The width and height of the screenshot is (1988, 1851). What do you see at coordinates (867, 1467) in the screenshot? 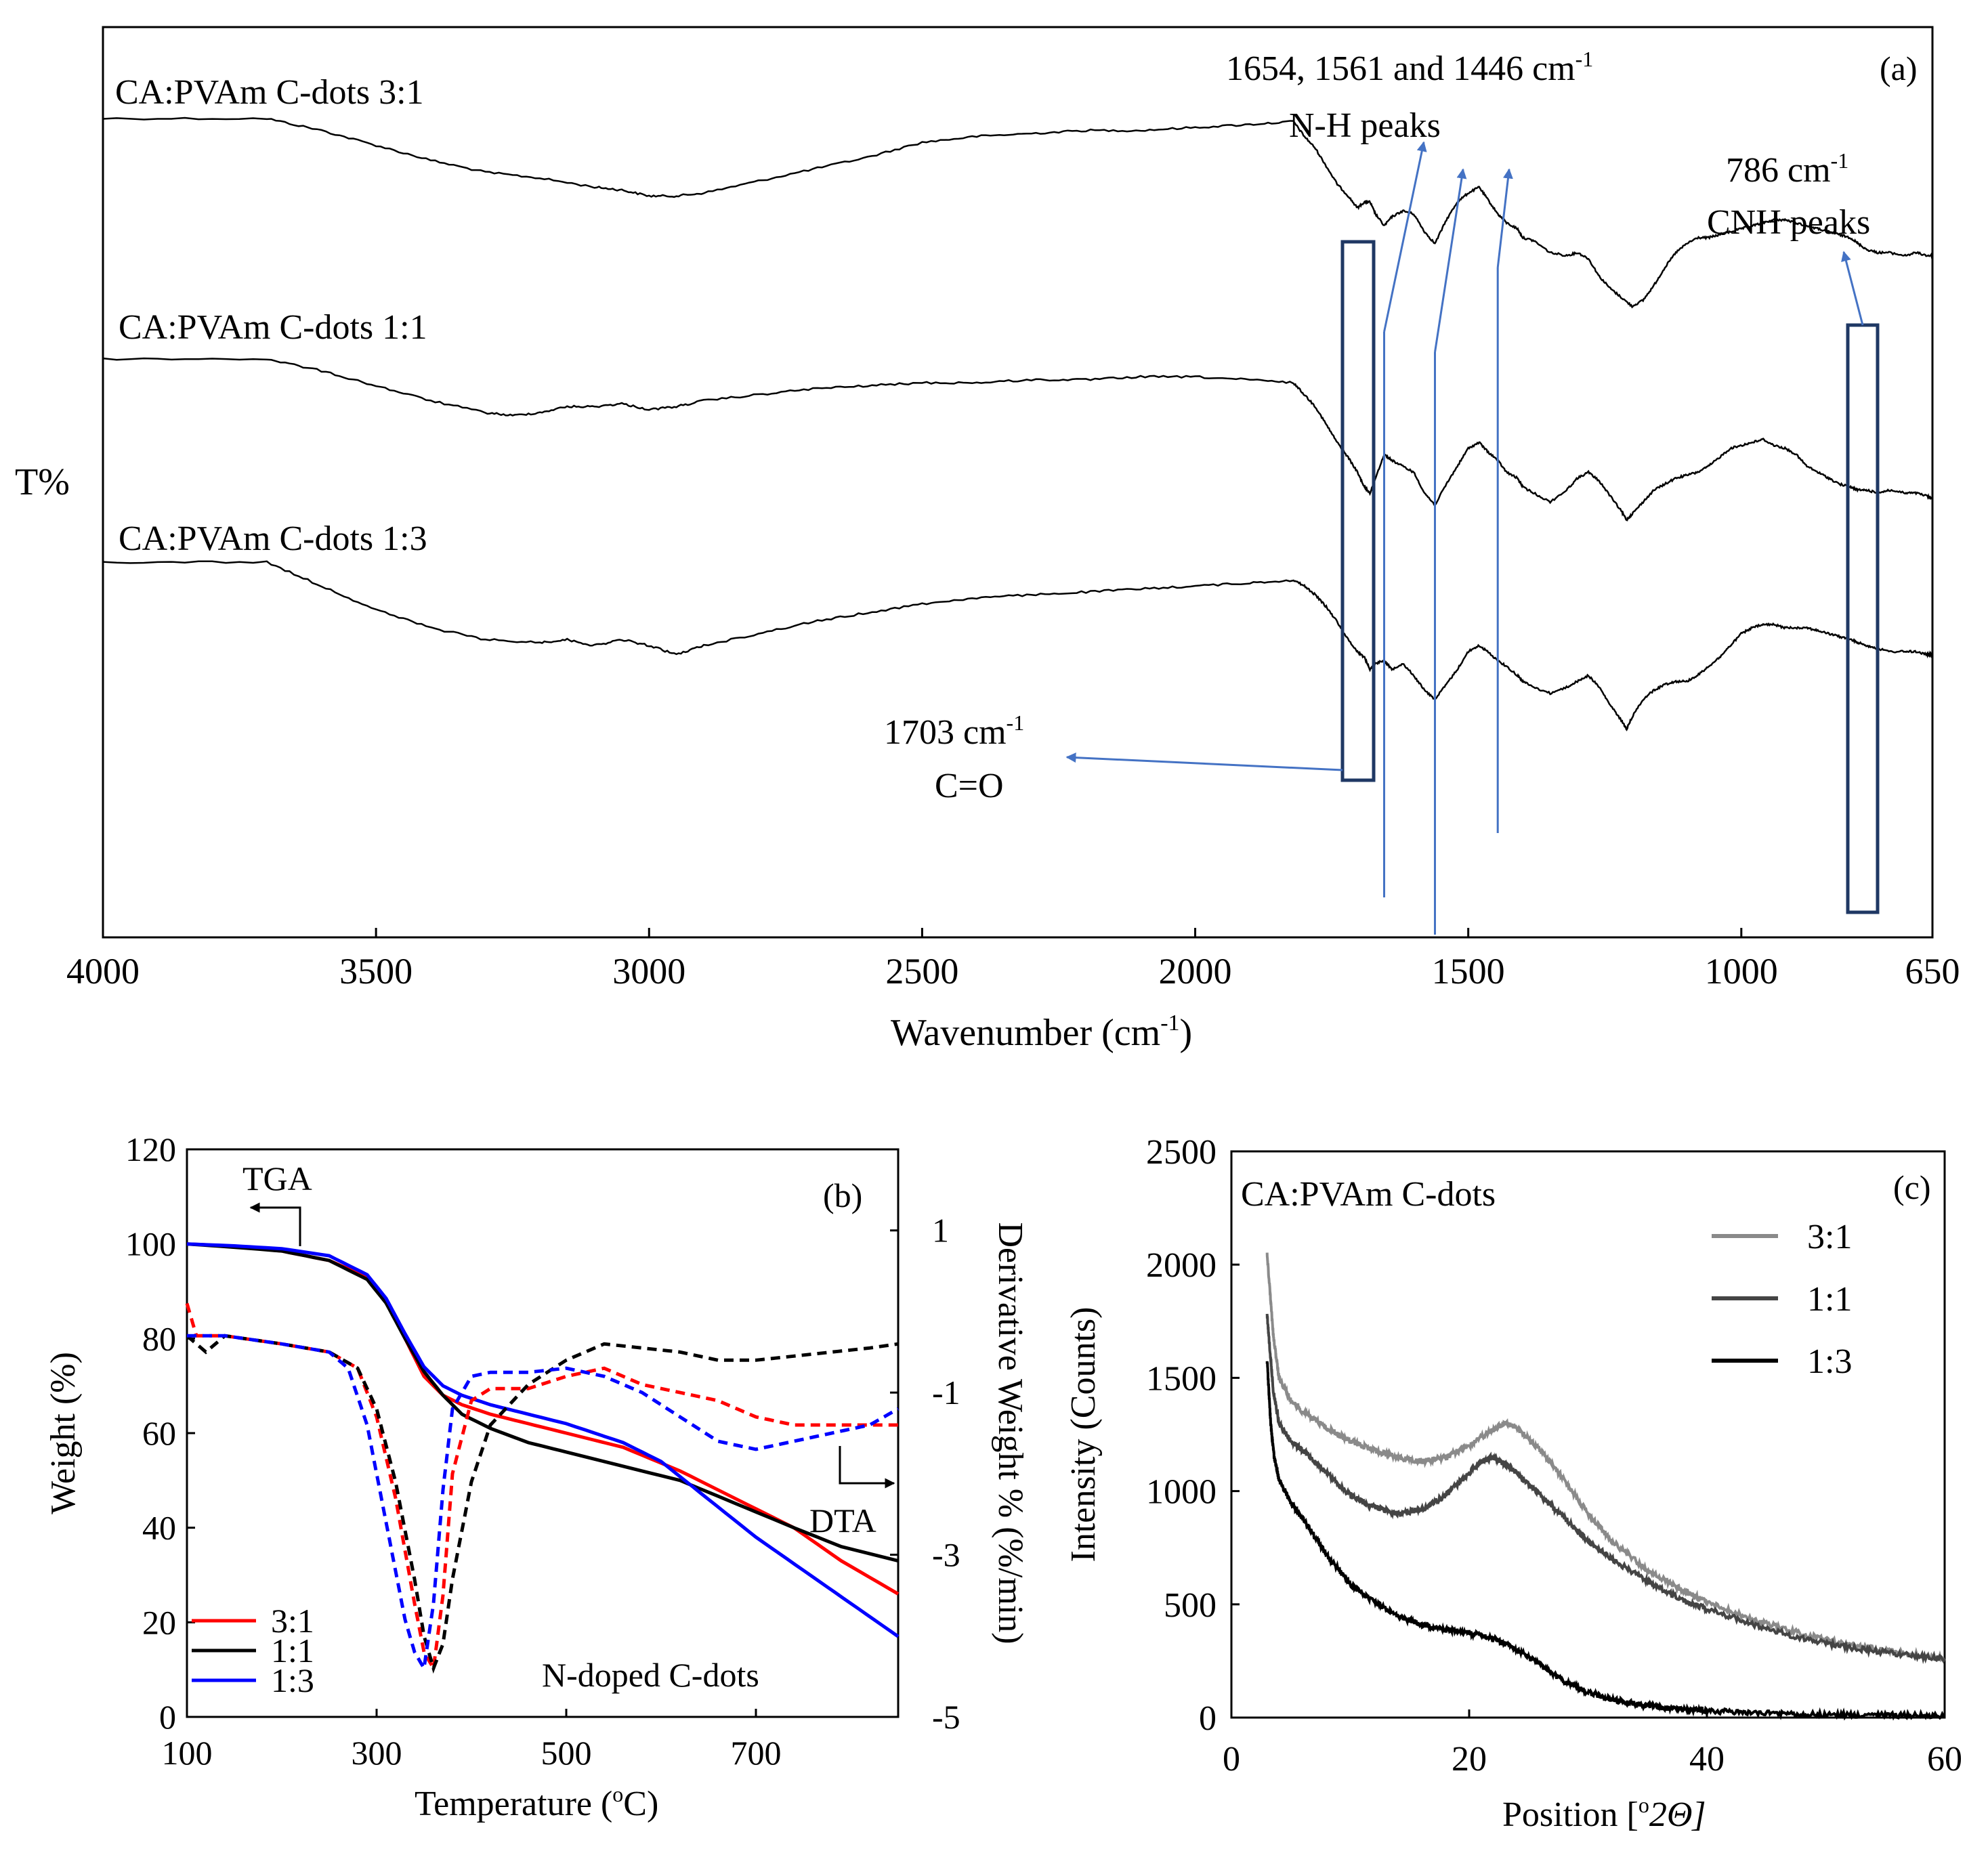
I see `dta-pointer-arrow` at bounding box center [867, 1467].